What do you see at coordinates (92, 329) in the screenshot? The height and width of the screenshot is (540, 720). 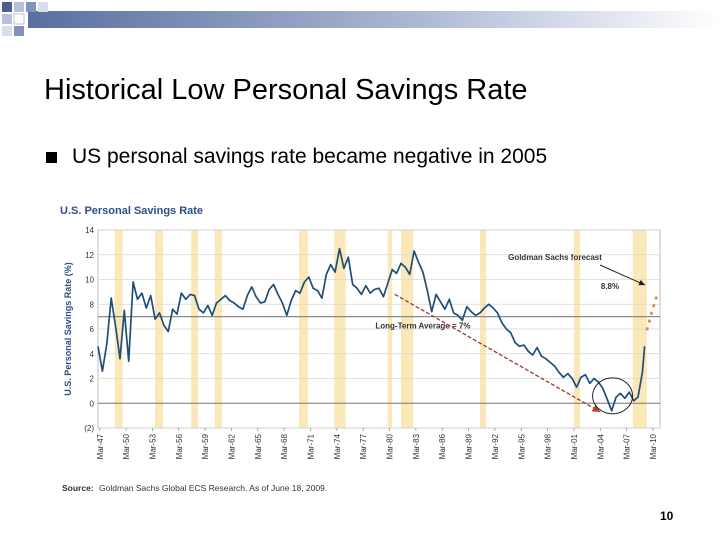 I see `y-tick-label: 6` at bounding box center [92, 329].